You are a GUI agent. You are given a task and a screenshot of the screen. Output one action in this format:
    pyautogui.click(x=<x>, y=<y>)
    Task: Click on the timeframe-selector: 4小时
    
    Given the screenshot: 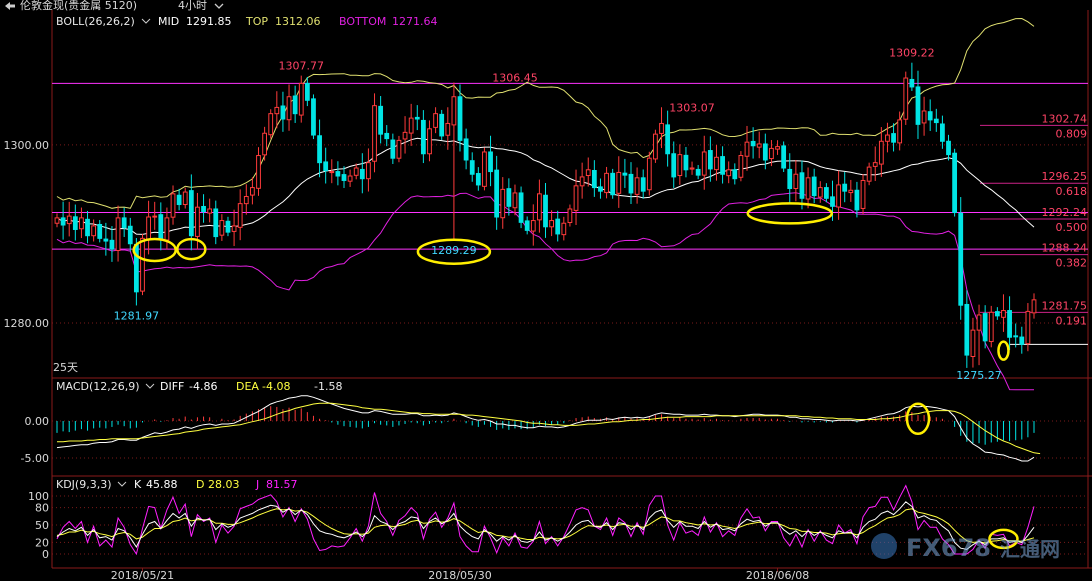 What is the action you would take?
    pyautogui.click(x=192, y=6)
    